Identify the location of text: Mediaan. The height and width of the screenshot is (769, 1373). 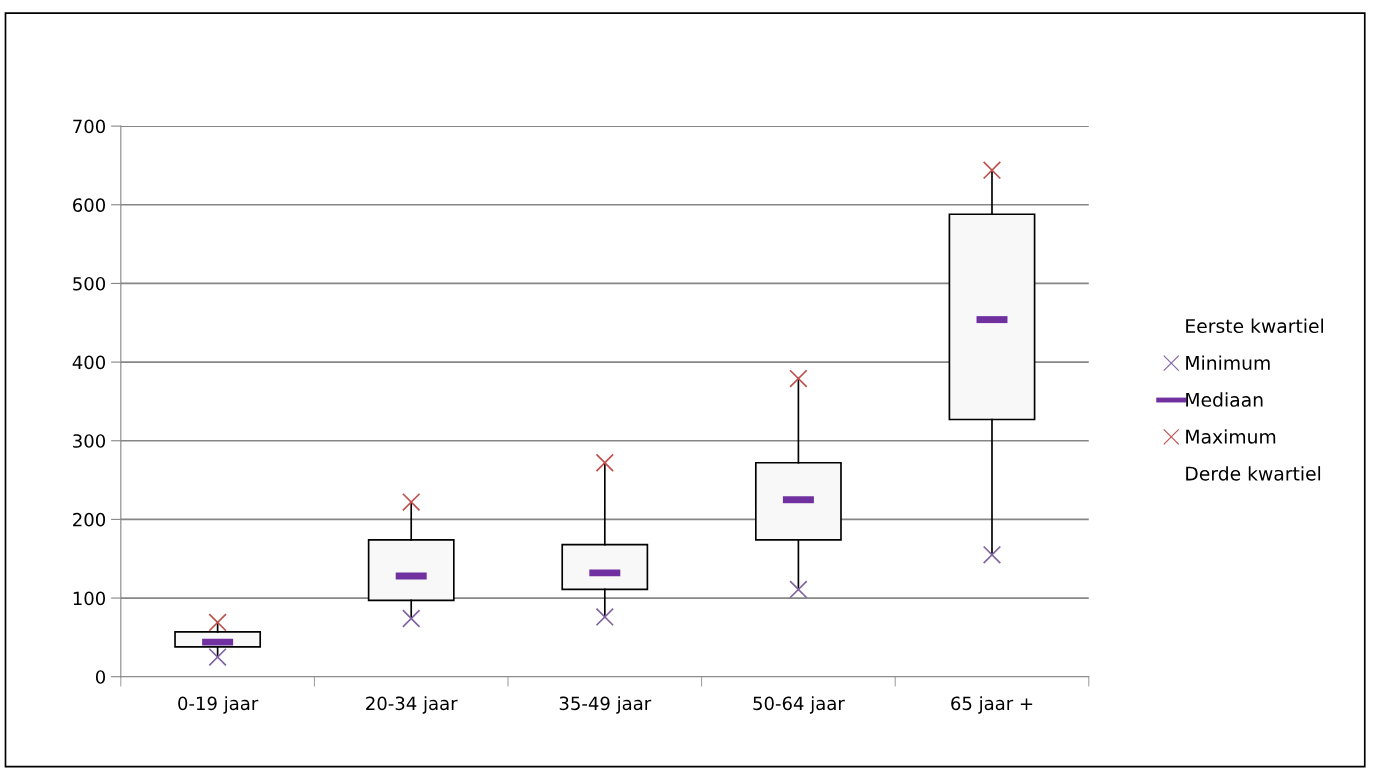
(1224, 399).